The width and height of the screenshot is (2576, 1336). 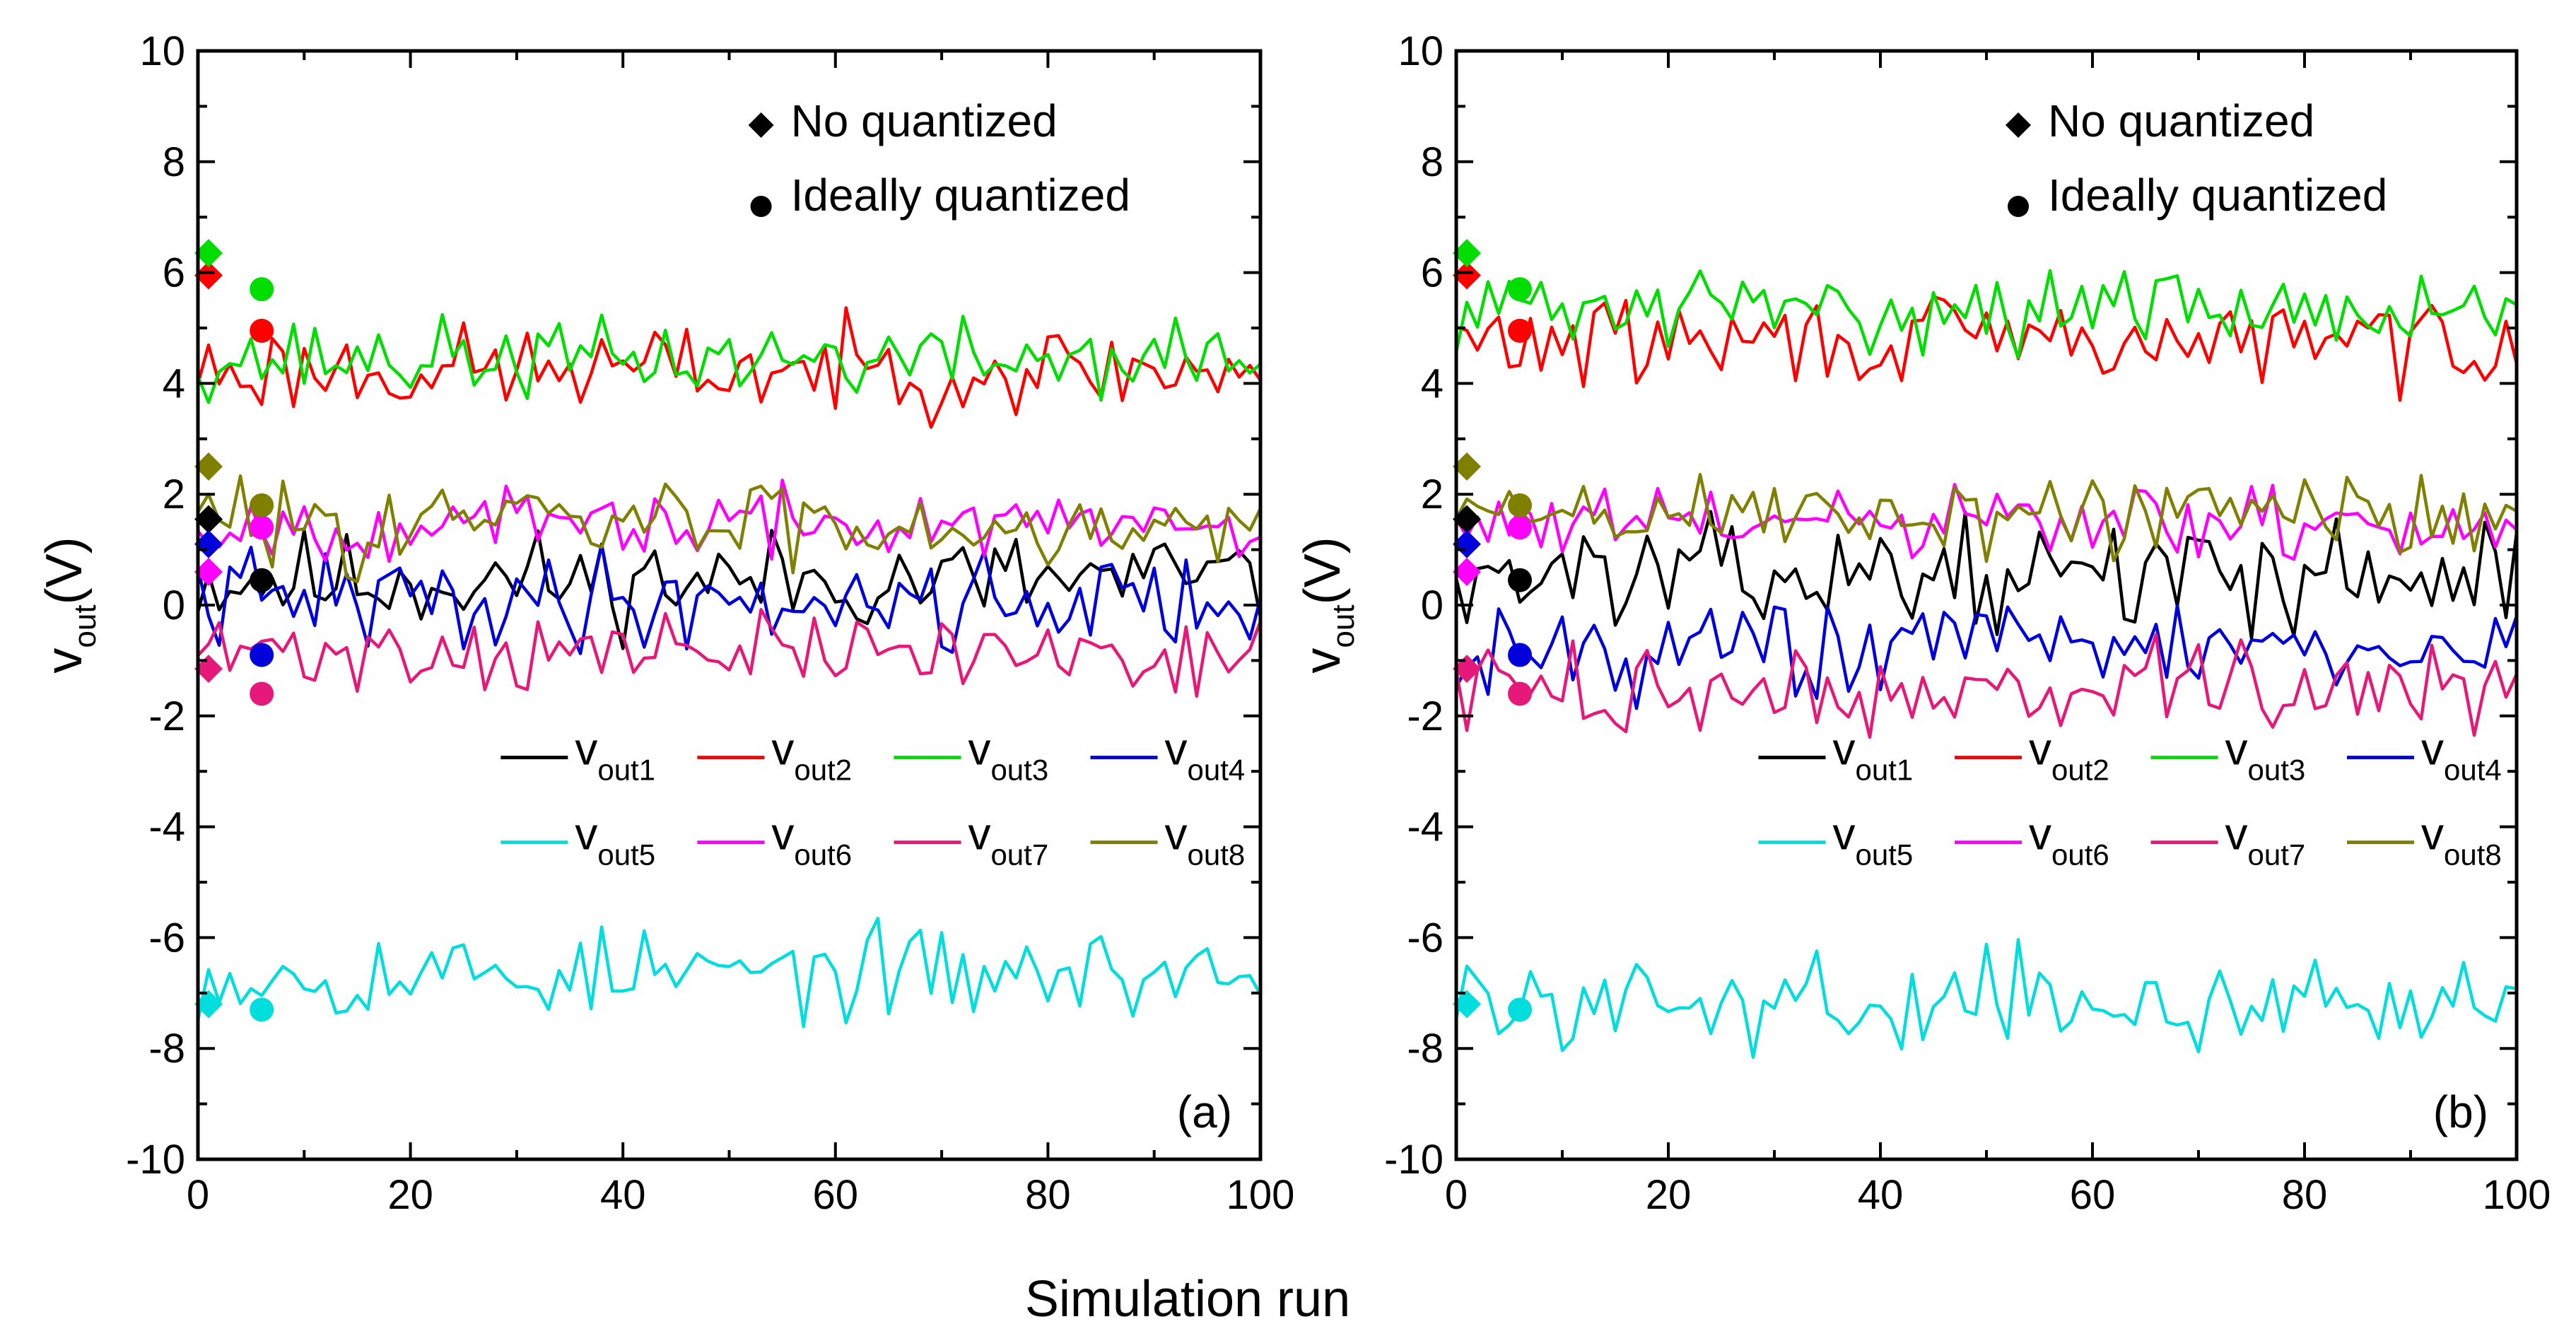 What do you see at coordinates (1881, 1195) in the screenshot?
I see `x-tick-label: 40` at bounding box center [1881, 1195].